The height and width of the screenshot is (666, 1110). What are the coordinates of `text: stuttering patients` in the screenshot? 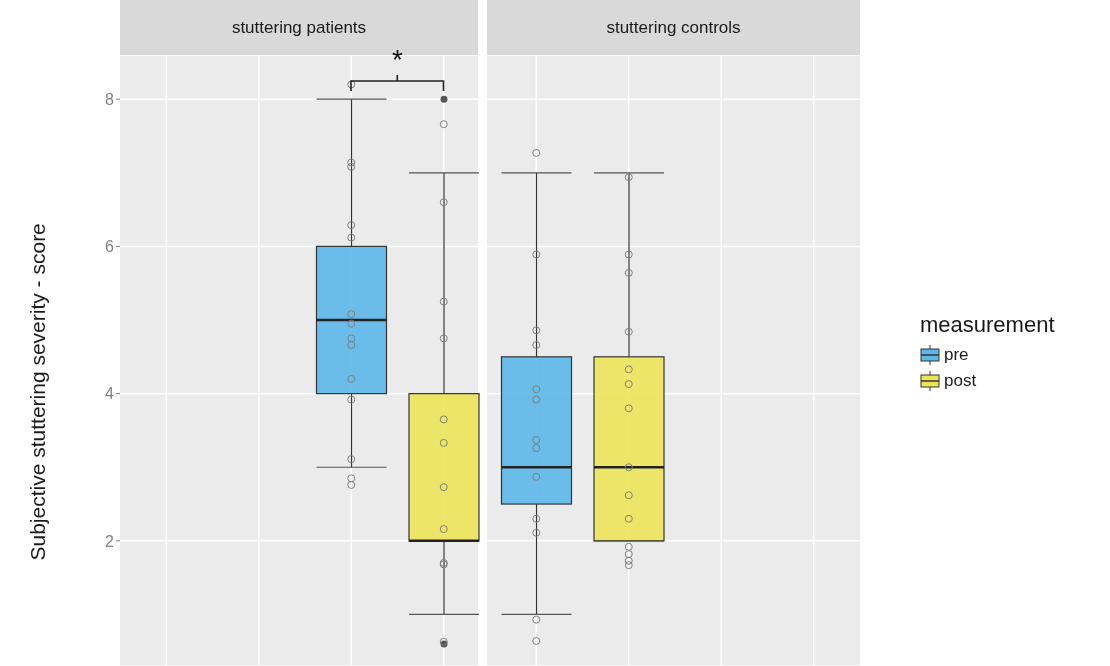 It's located at (299, 27).